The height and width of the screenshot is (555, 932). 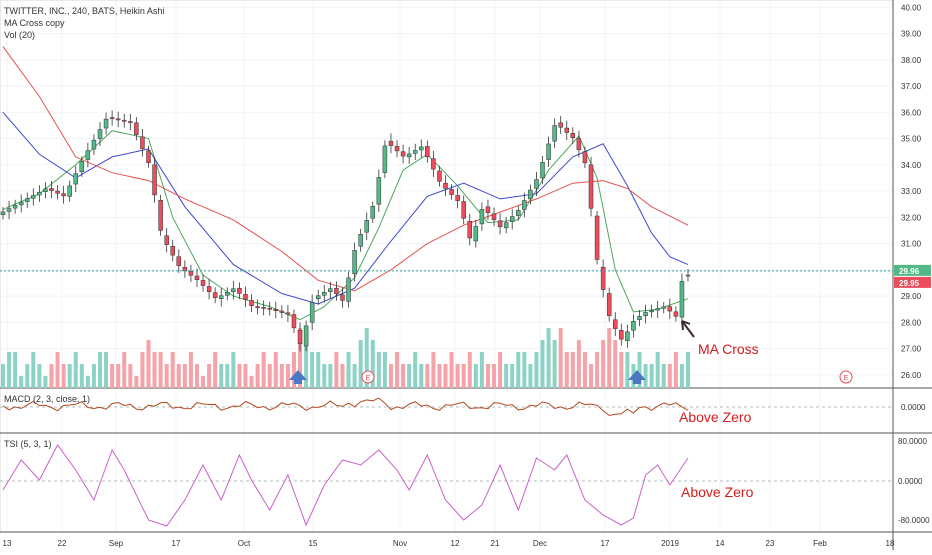 I want to click on symbol-title: TWITTER, INC., 240, BATS, Heikin Ashi, so click(x=84, y=11).